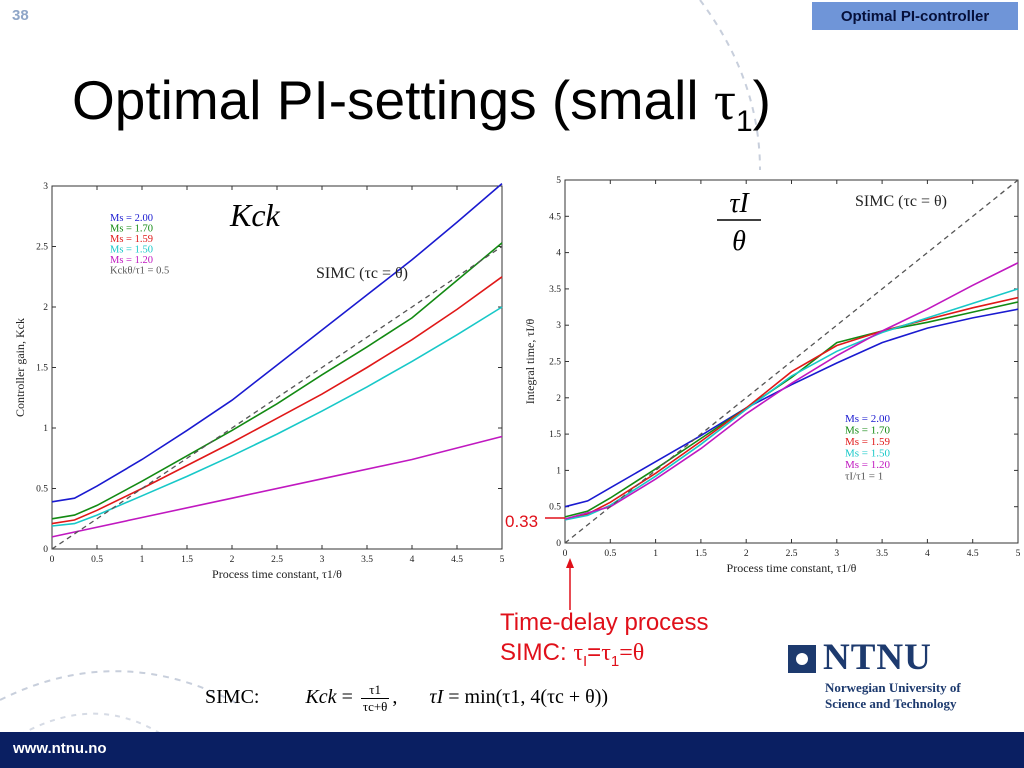 The image size is (1024, 768). What do you see at coordinates (375, 690) in the screenshot?
I see `formula-num: τ1` at bounding box center [375, 690].